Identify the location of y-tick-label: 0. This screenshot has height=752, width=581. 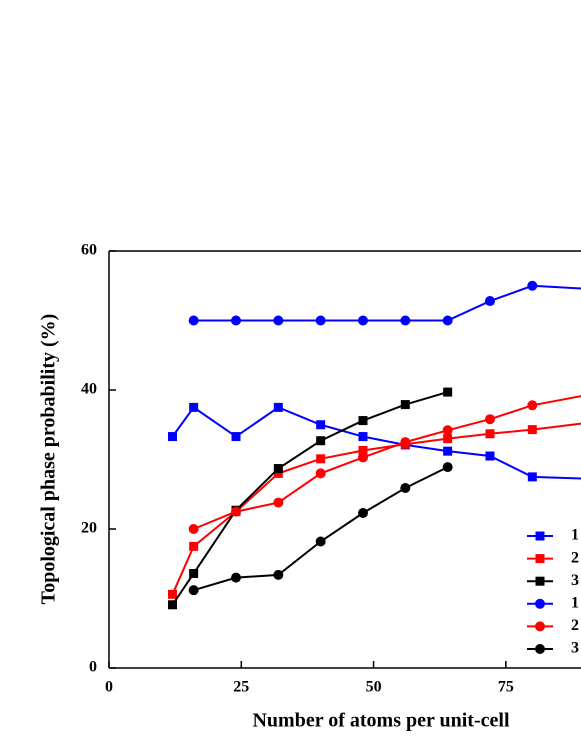
(93, 667).